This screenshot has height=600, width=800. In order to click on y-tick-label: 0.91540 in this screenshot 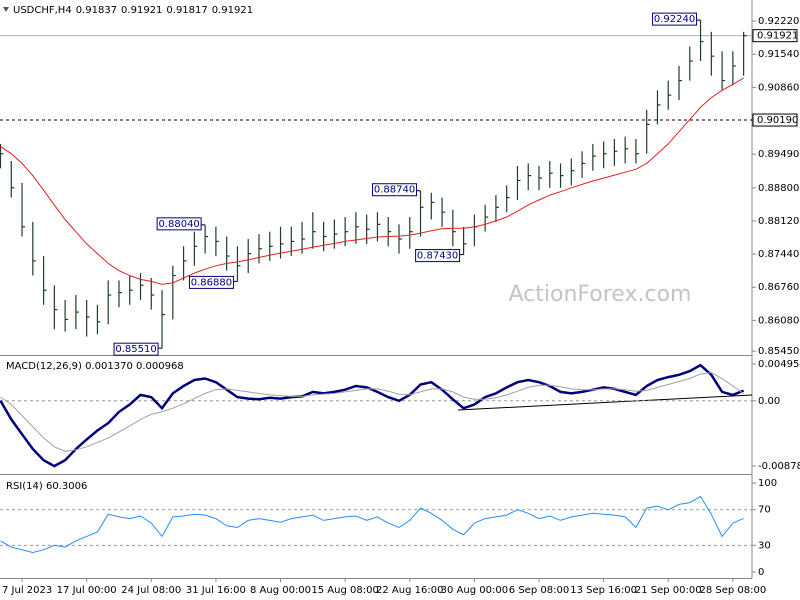, I will do `click(778, 54)`.